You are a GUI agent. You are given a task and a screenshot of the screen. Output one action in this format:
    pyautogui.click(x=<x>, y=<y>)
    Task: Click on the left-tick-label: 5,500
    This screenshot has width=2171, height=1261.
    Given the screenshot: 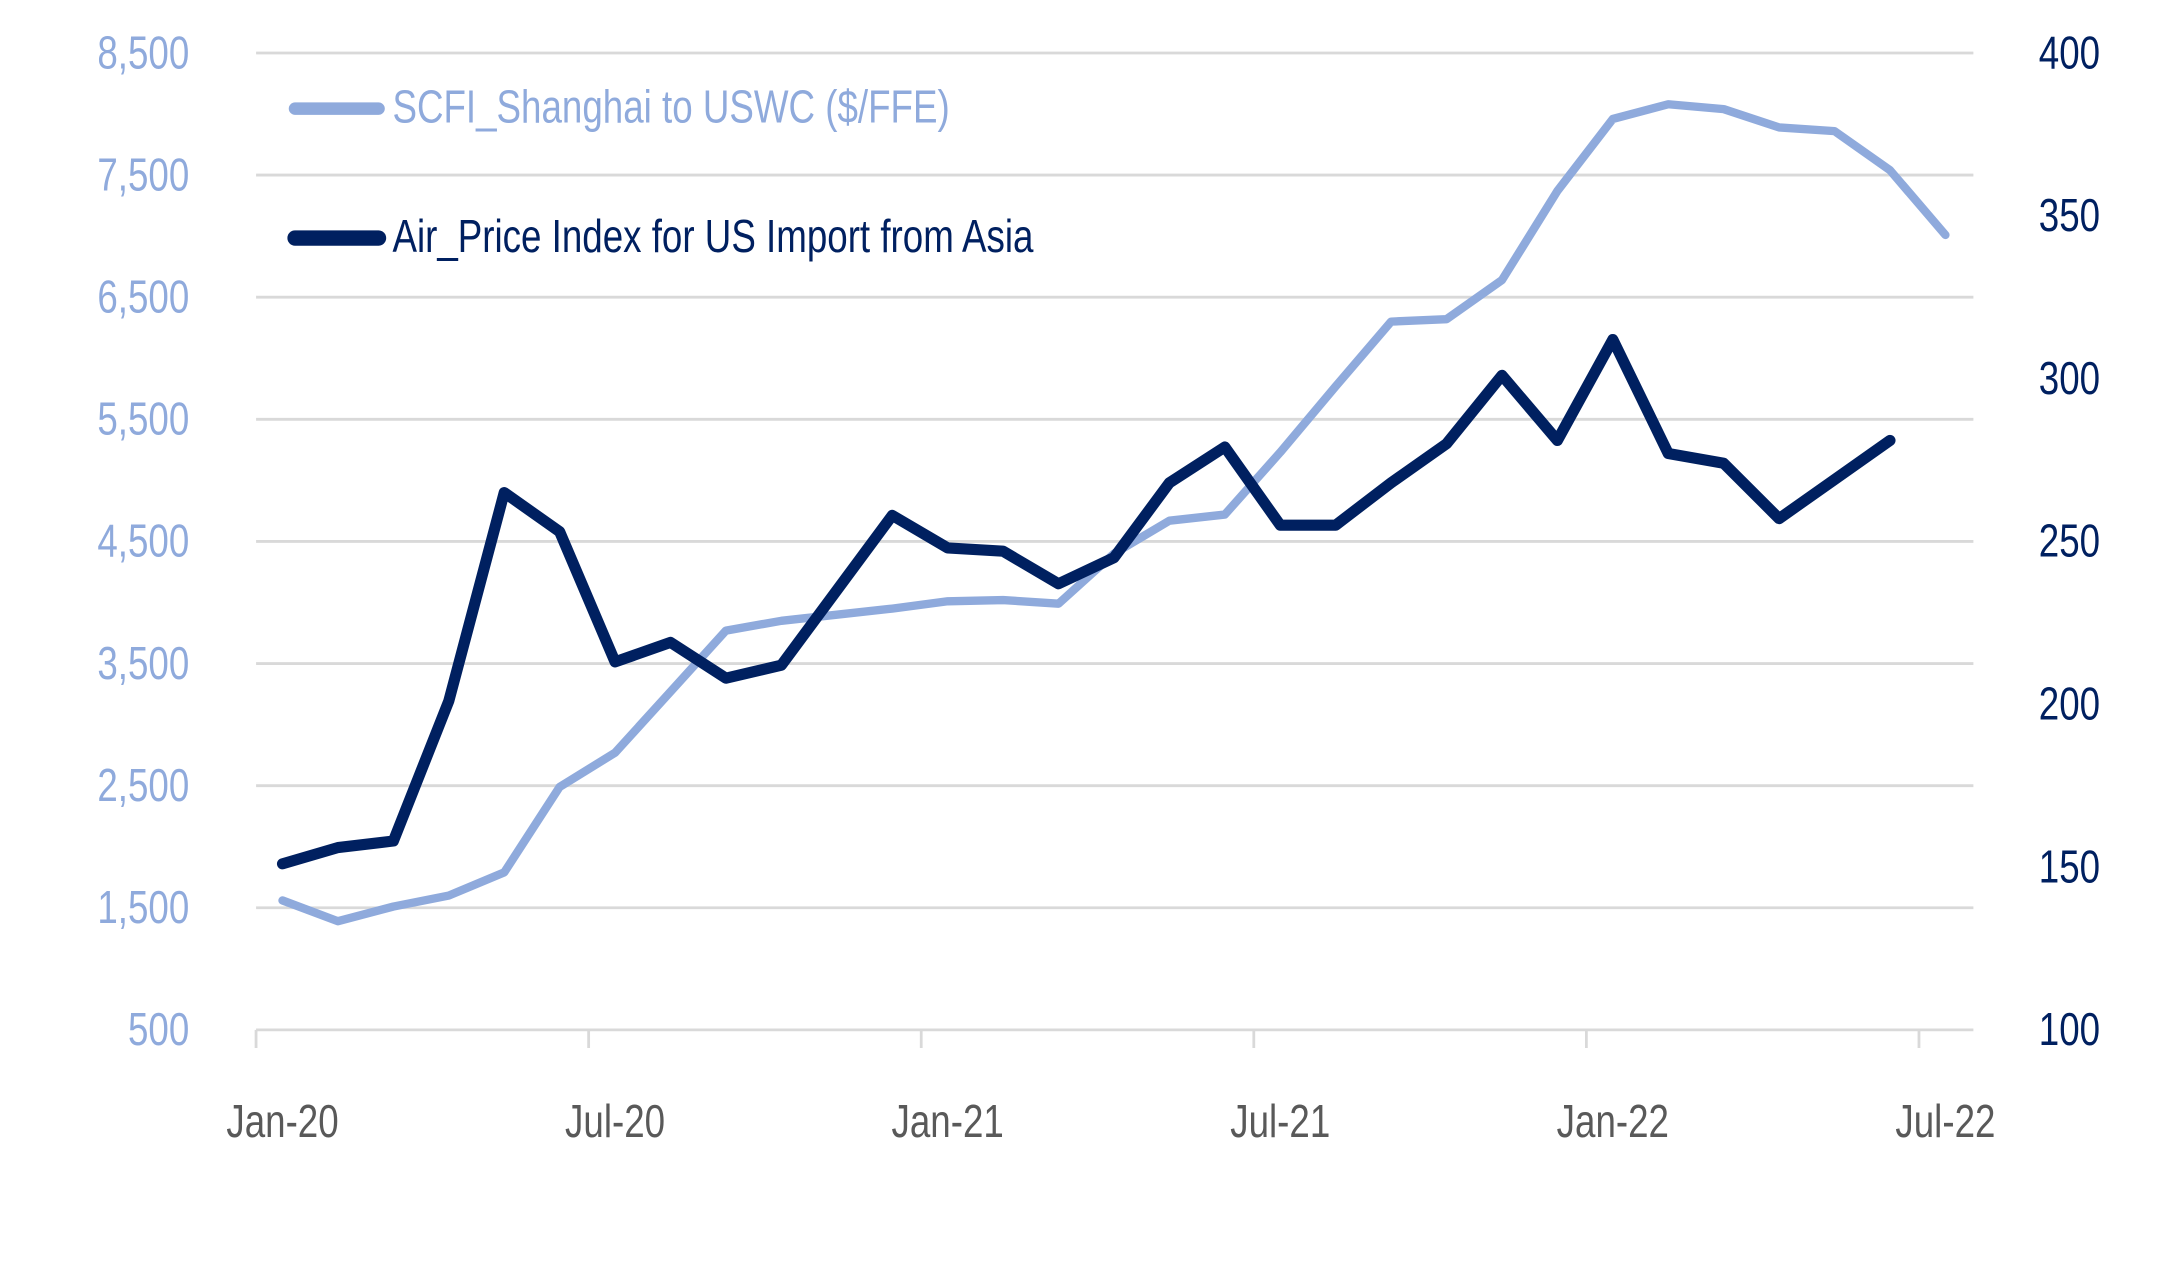 What is the action you would take?
    pyautogui.click(x=143, y=419)
    